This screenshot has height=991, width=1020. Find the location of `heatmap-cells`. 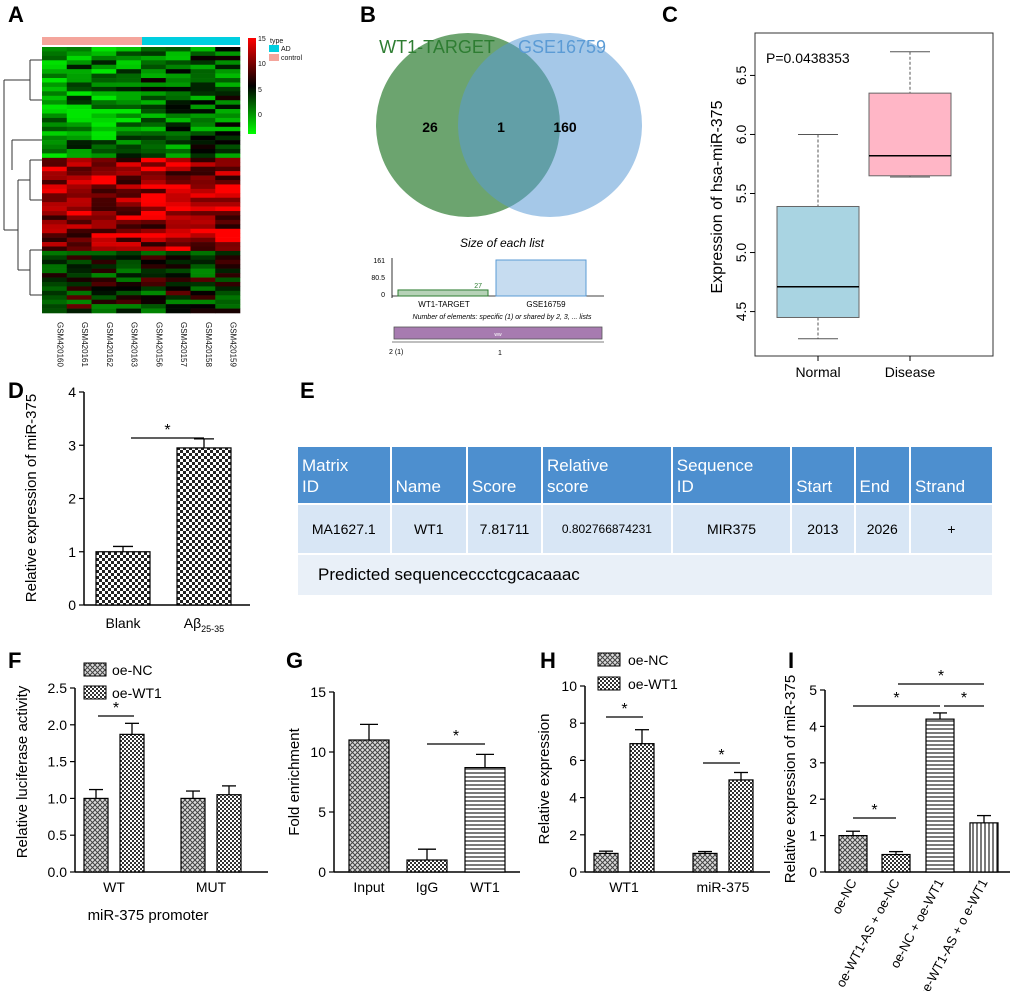

heatmap-cells is located at coordinates (141, 180).